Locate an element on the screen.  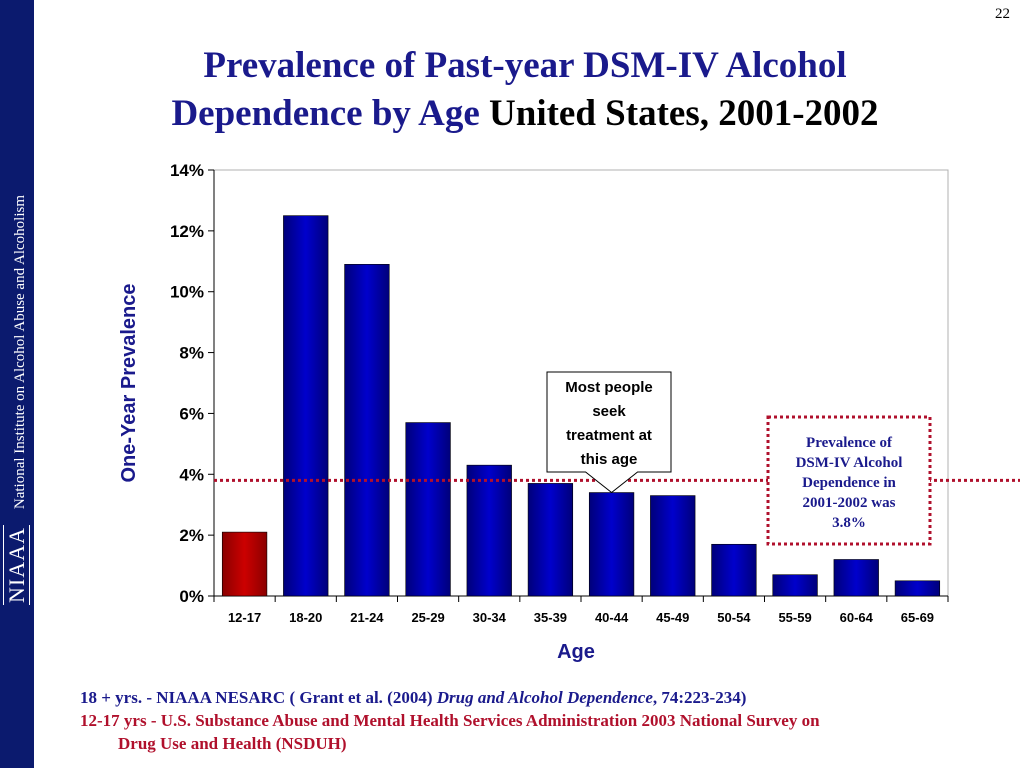
x-tick-label: 25-29 is located at coordinates (427, 617).